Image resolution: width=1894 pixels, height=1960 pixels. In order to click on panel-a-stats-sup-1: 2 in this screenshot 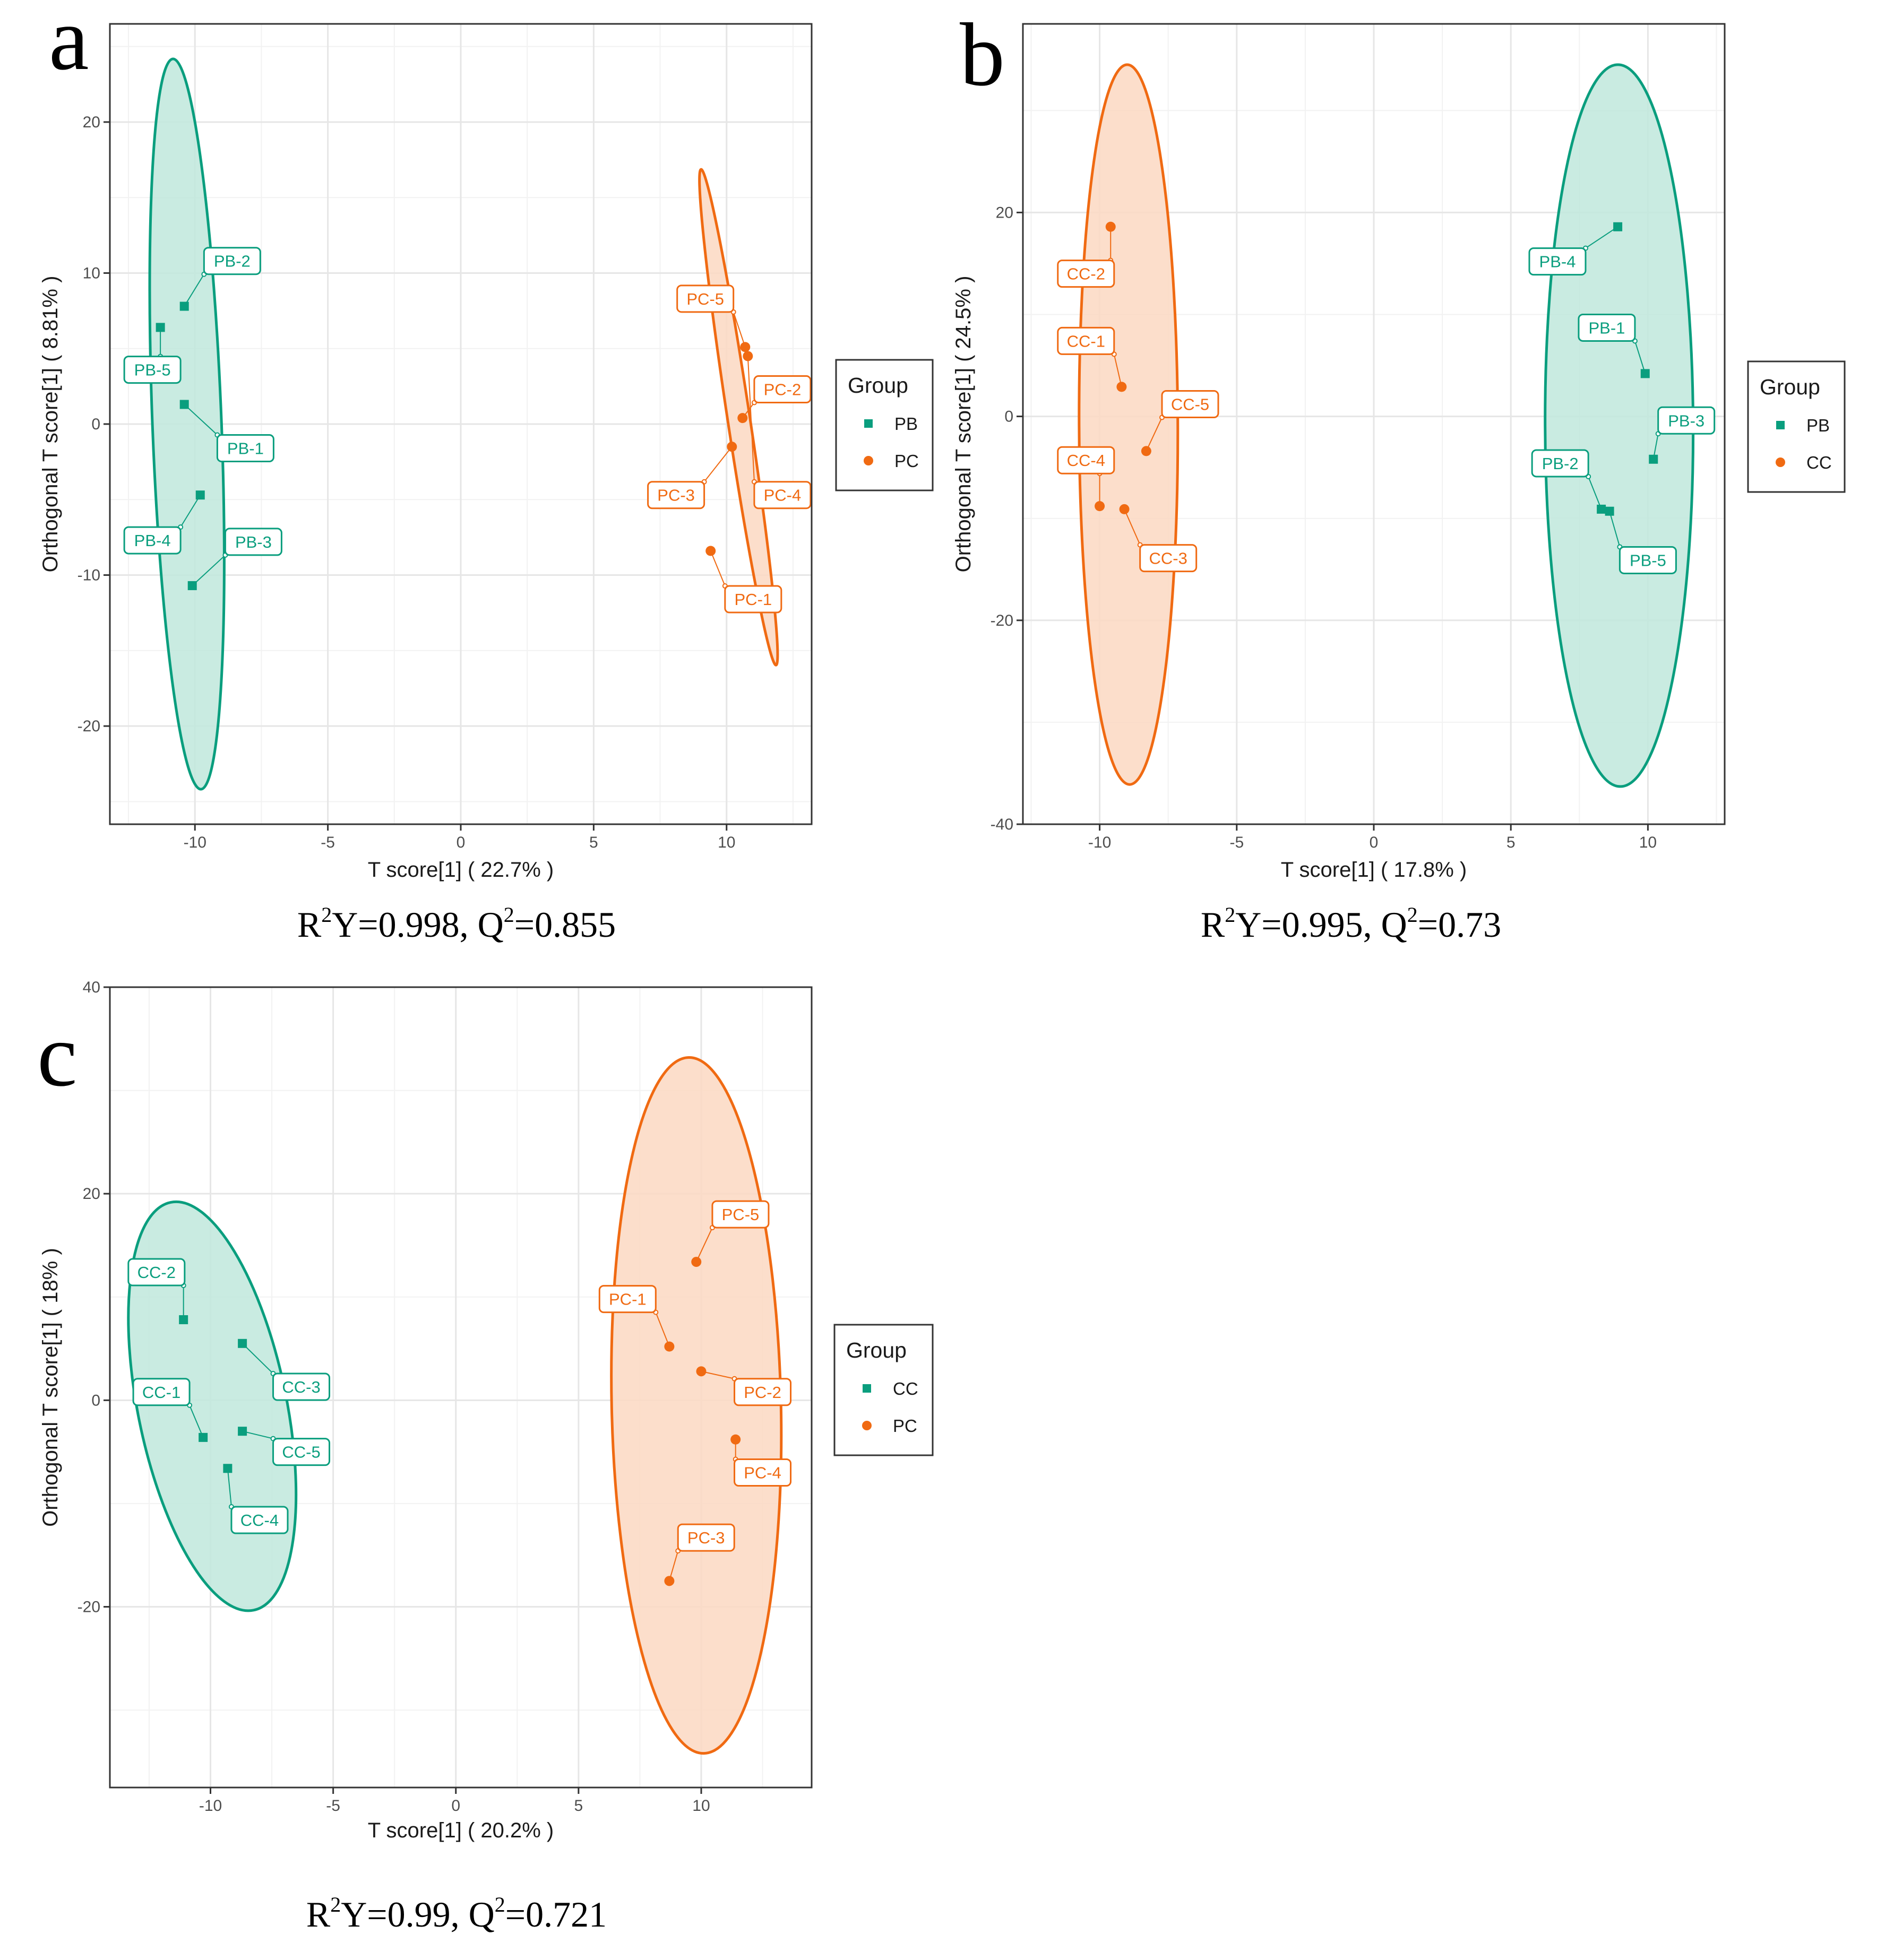, I will do `click(326, 915)`.